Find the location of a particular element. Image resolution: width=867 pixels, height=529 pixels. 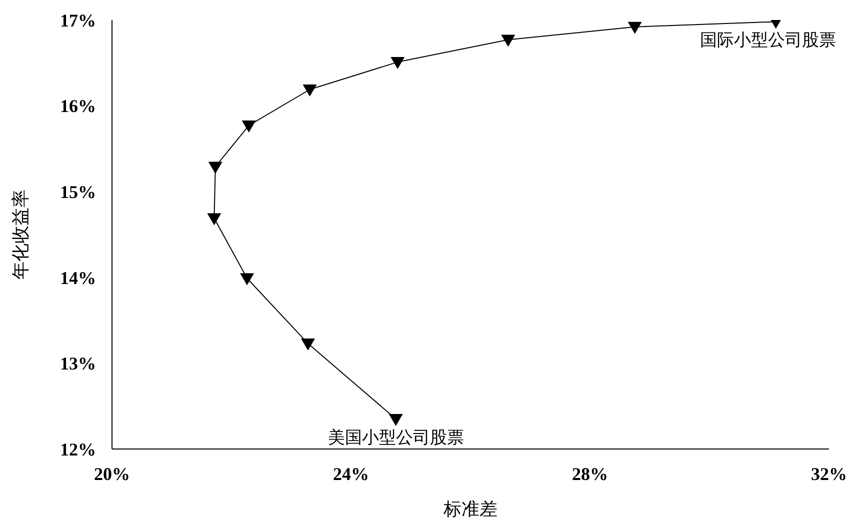

y-tick-label: 13% is located at coordinates (78, 364).